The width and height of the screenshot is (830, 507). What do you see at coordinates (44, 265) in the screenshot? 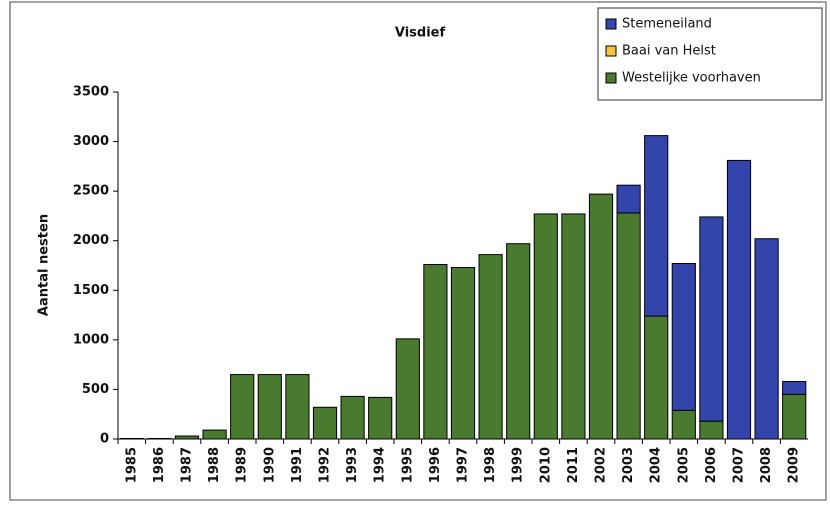
I see `y-axis-label: Aantal nesten` at bounding box center [44, 265].